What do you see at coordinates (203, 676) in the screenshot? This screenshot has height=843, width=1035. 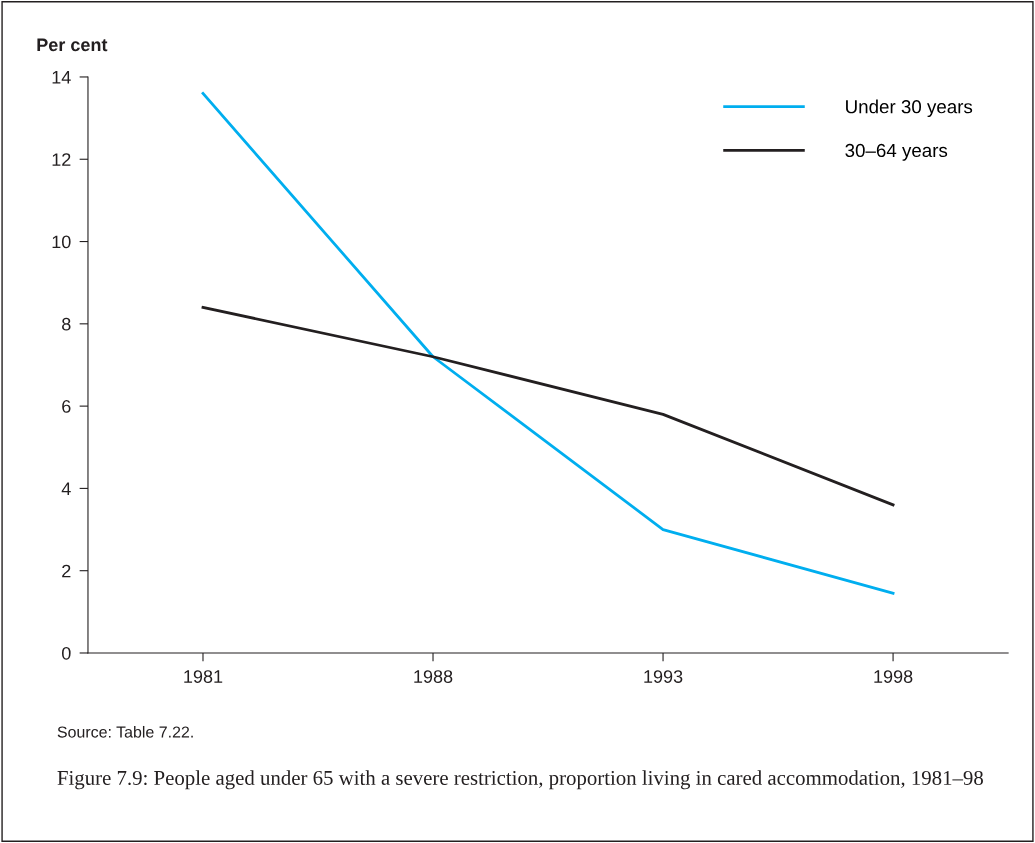 I see `x-tick-label: 1981` at bounding box center [203, 676].